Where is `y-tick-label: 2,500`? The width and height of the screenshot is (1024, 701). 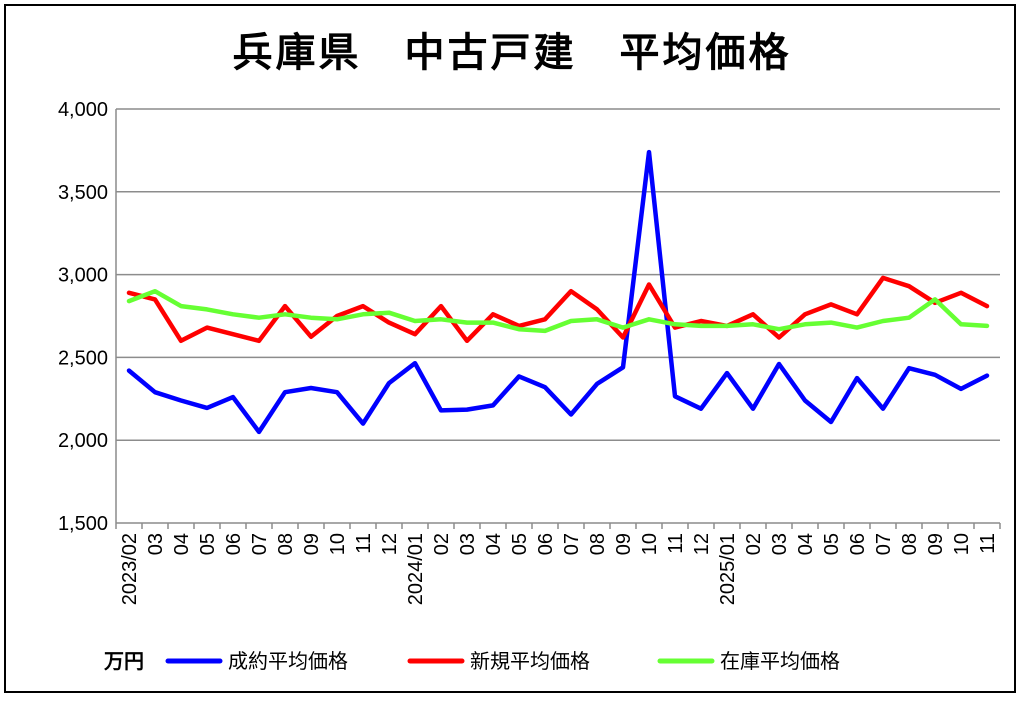
y-tick-label: 2,500 is located at coordinates (83, 358).